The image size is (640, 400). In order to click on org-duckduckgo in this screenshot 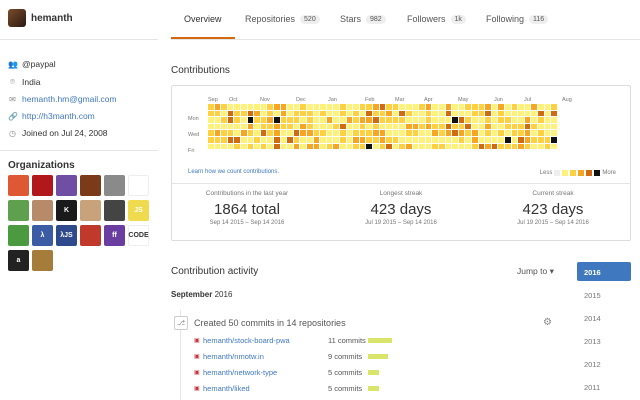, I will do `click(18, 185)`.